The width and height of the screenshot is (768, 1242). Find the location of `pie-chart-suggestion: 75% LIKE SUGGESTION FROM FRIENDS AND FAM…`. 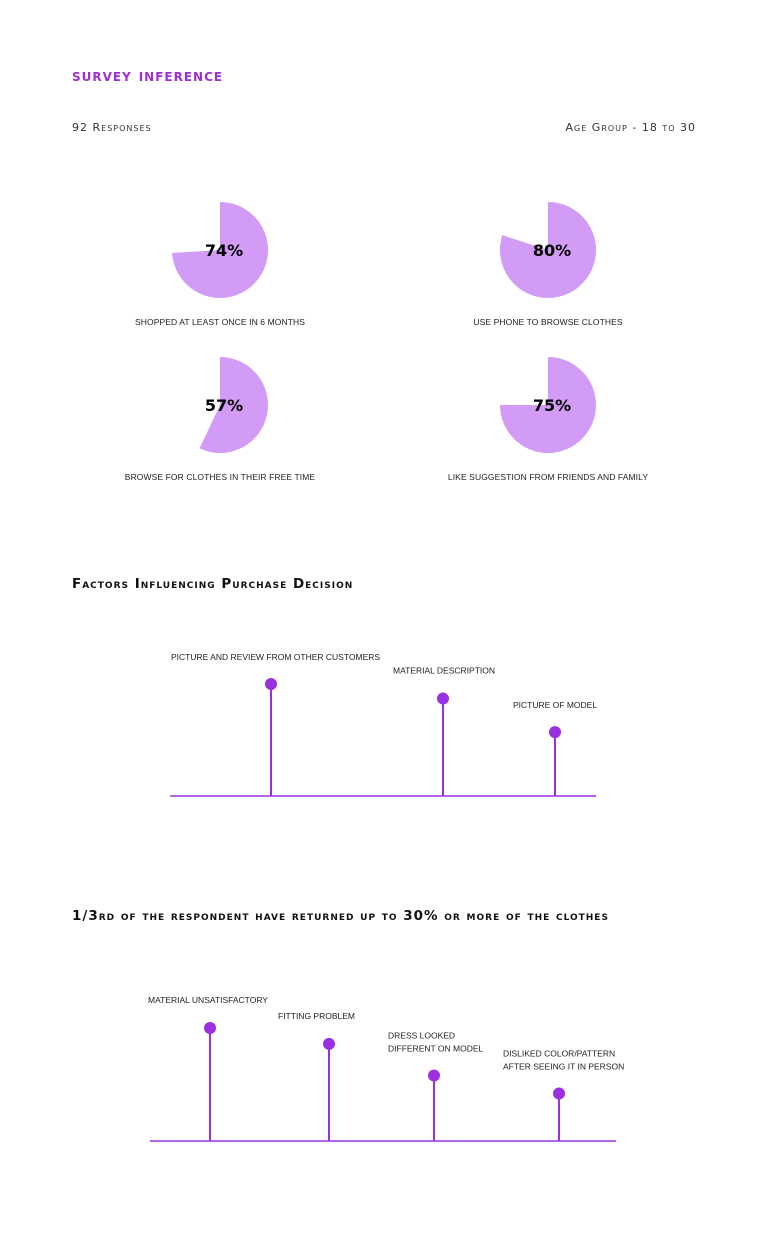

pie-chart-suggestion: 75% LIKE SUGGESTION FROM FRIENDS AND FAM… is located at coordinates (548, 419).